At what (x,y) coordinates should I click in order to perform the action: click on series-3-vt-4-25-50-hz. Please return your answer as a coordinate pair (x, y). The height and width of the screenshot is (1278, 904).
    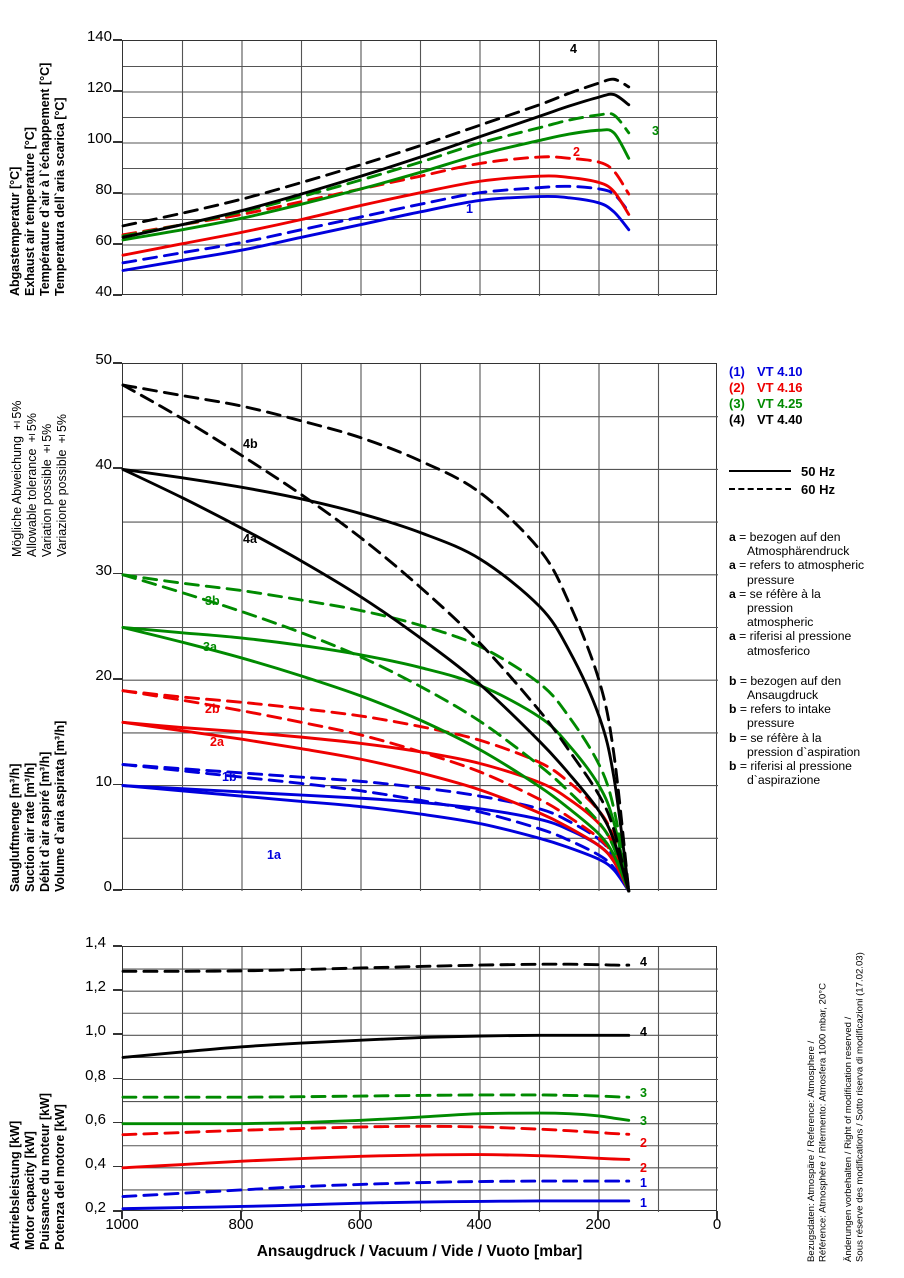
    Looking at the image, I should click on (376, 185).